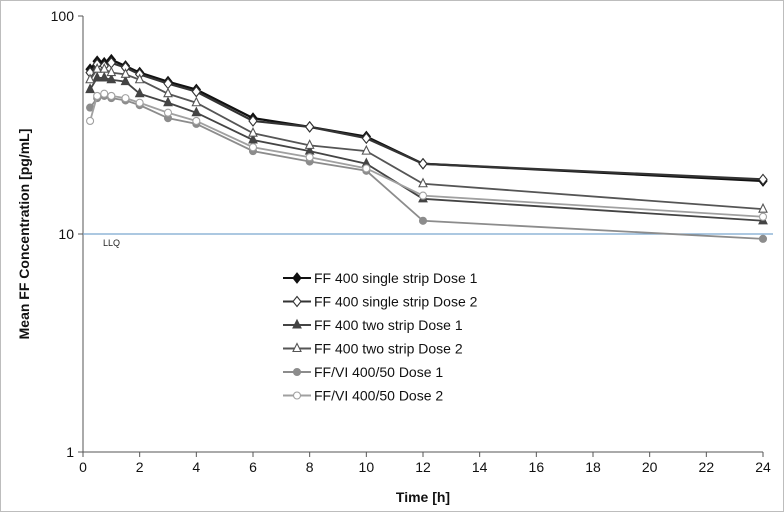 Image resolution: width=784 pixels, height=512 pixels. I want to click on legend-item: FF 400 two strip Dose 1, so click(373, 325).